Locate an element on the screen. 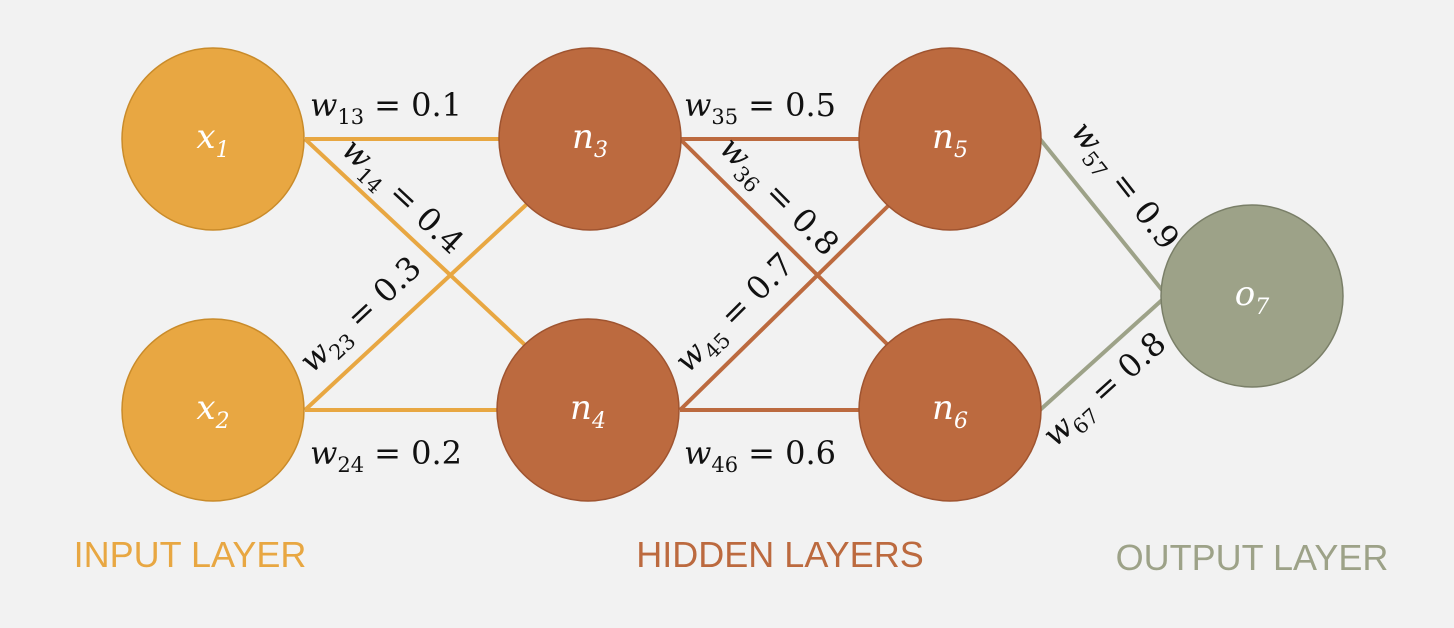  node-n3: n3 is located at coordinates (590, 139).